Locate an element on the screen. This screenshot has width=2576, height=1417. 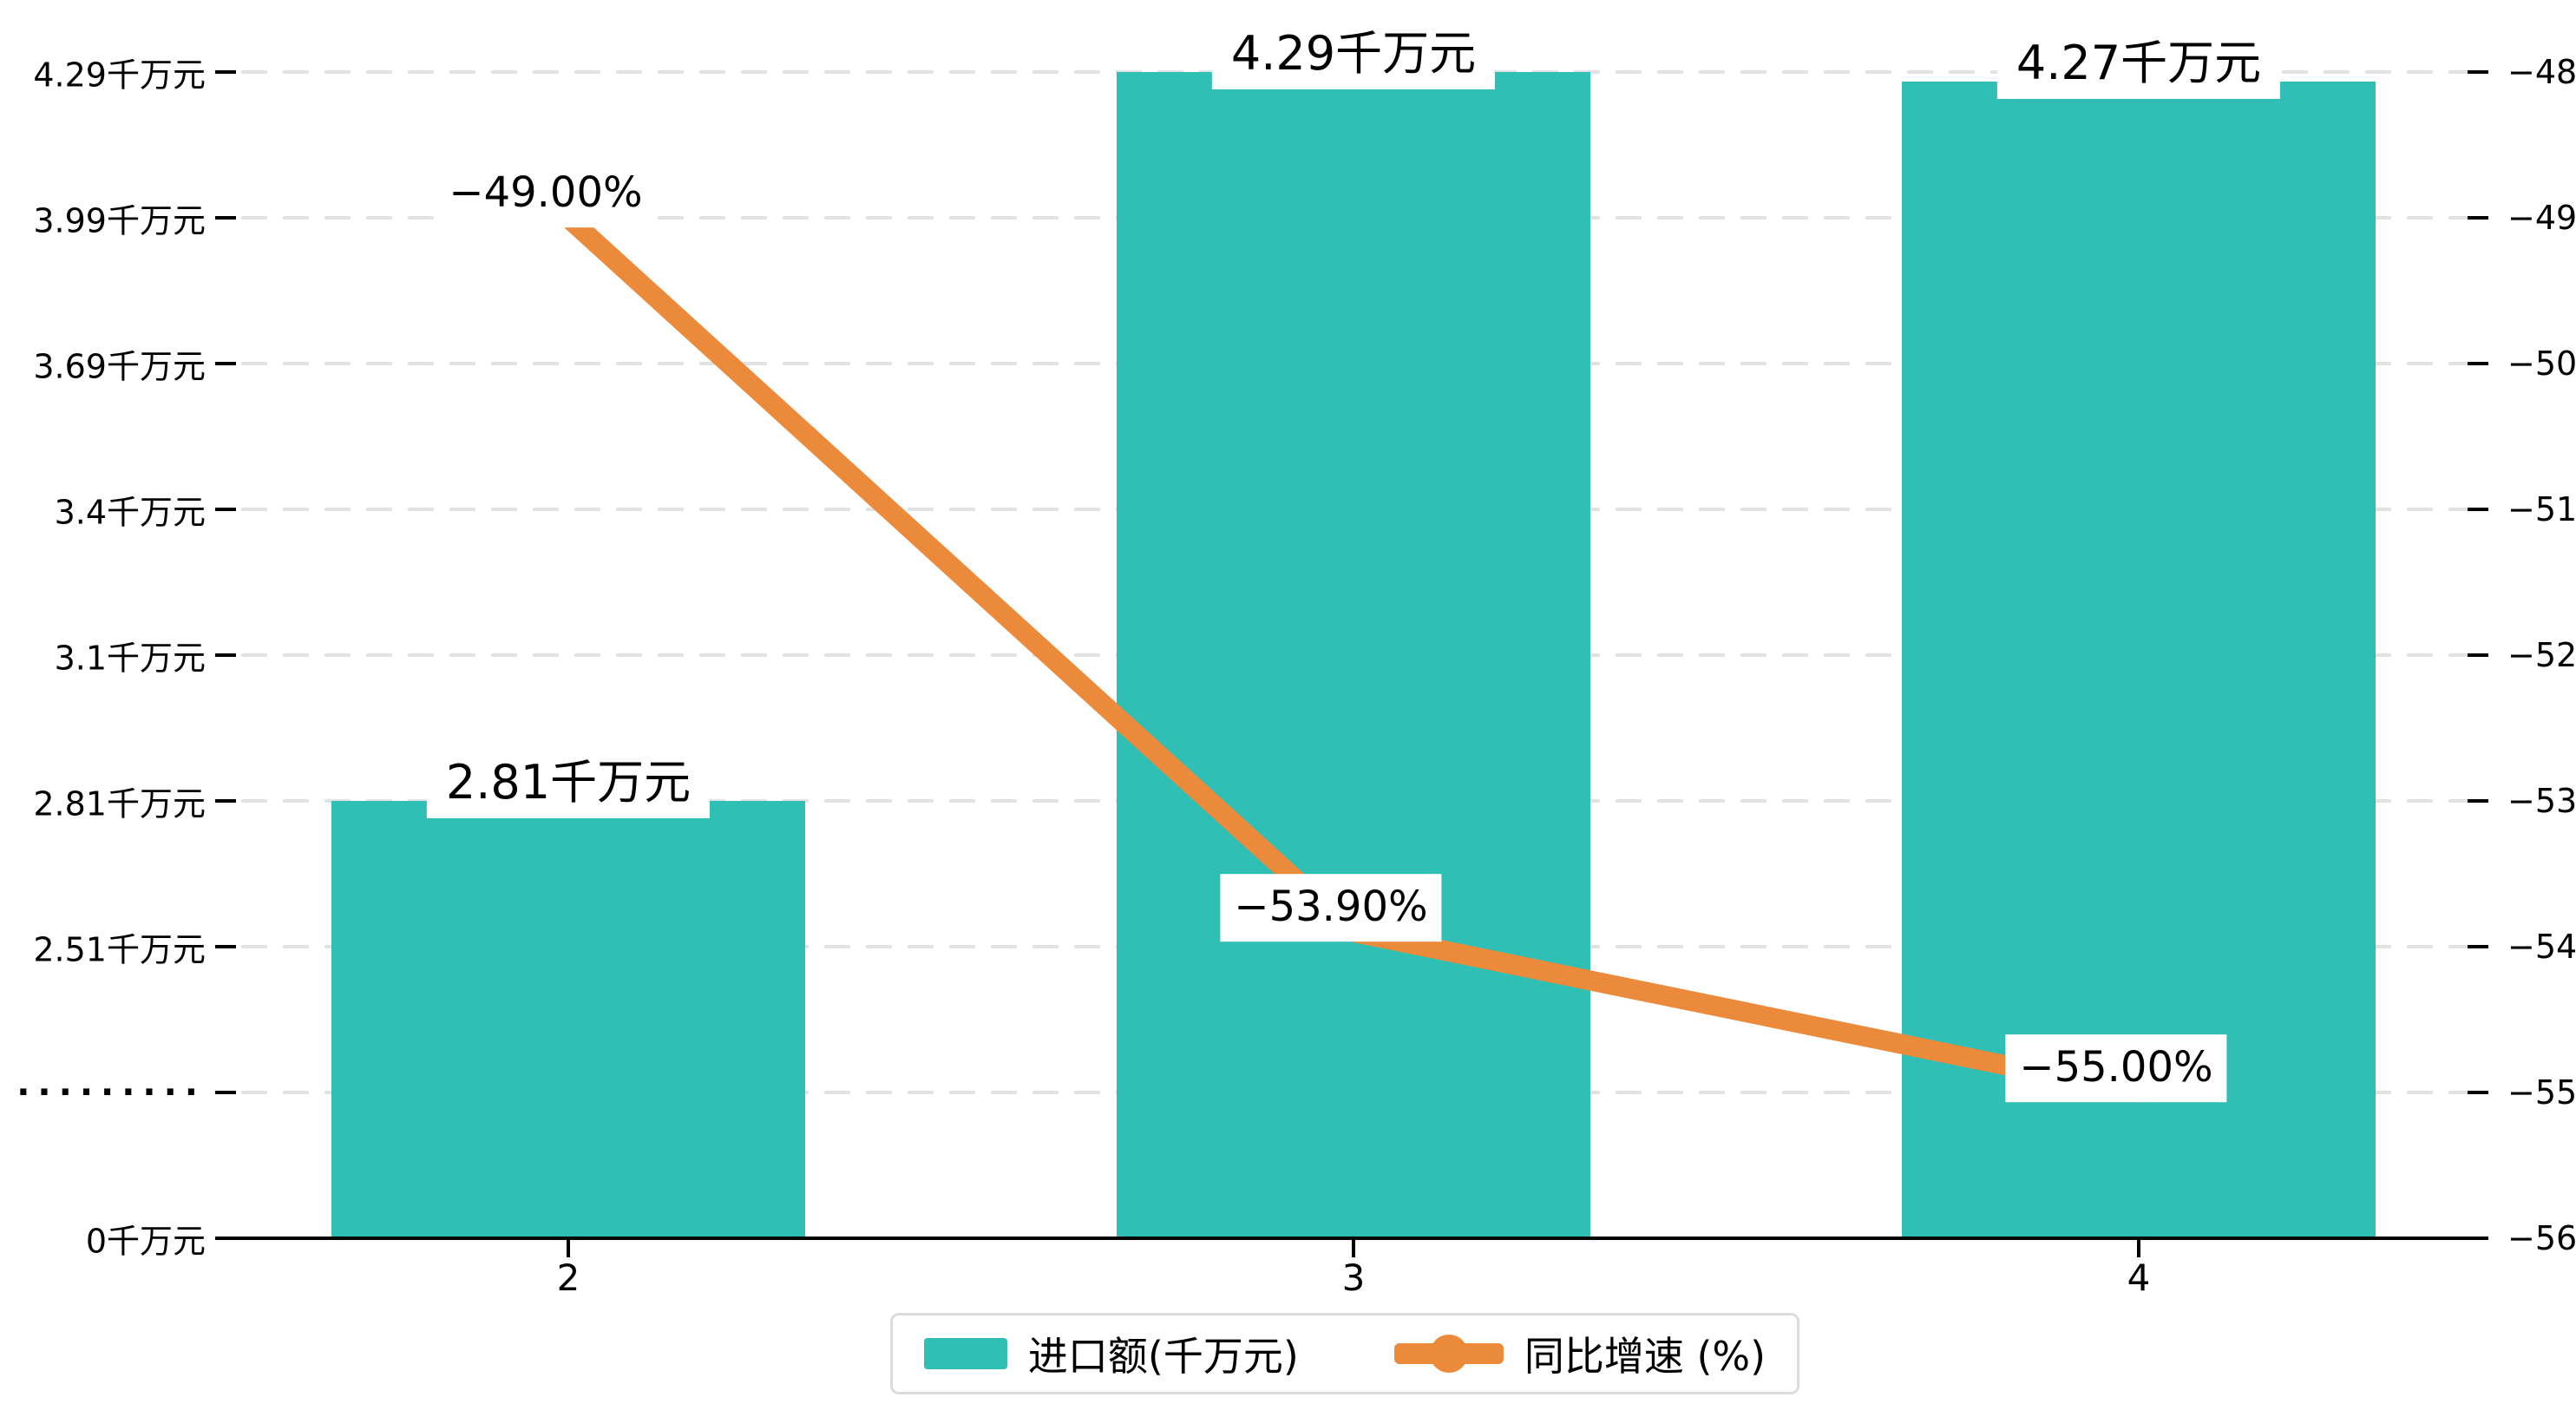
x-axis-tick-label: 2 is located at coordinates (568, 1277).